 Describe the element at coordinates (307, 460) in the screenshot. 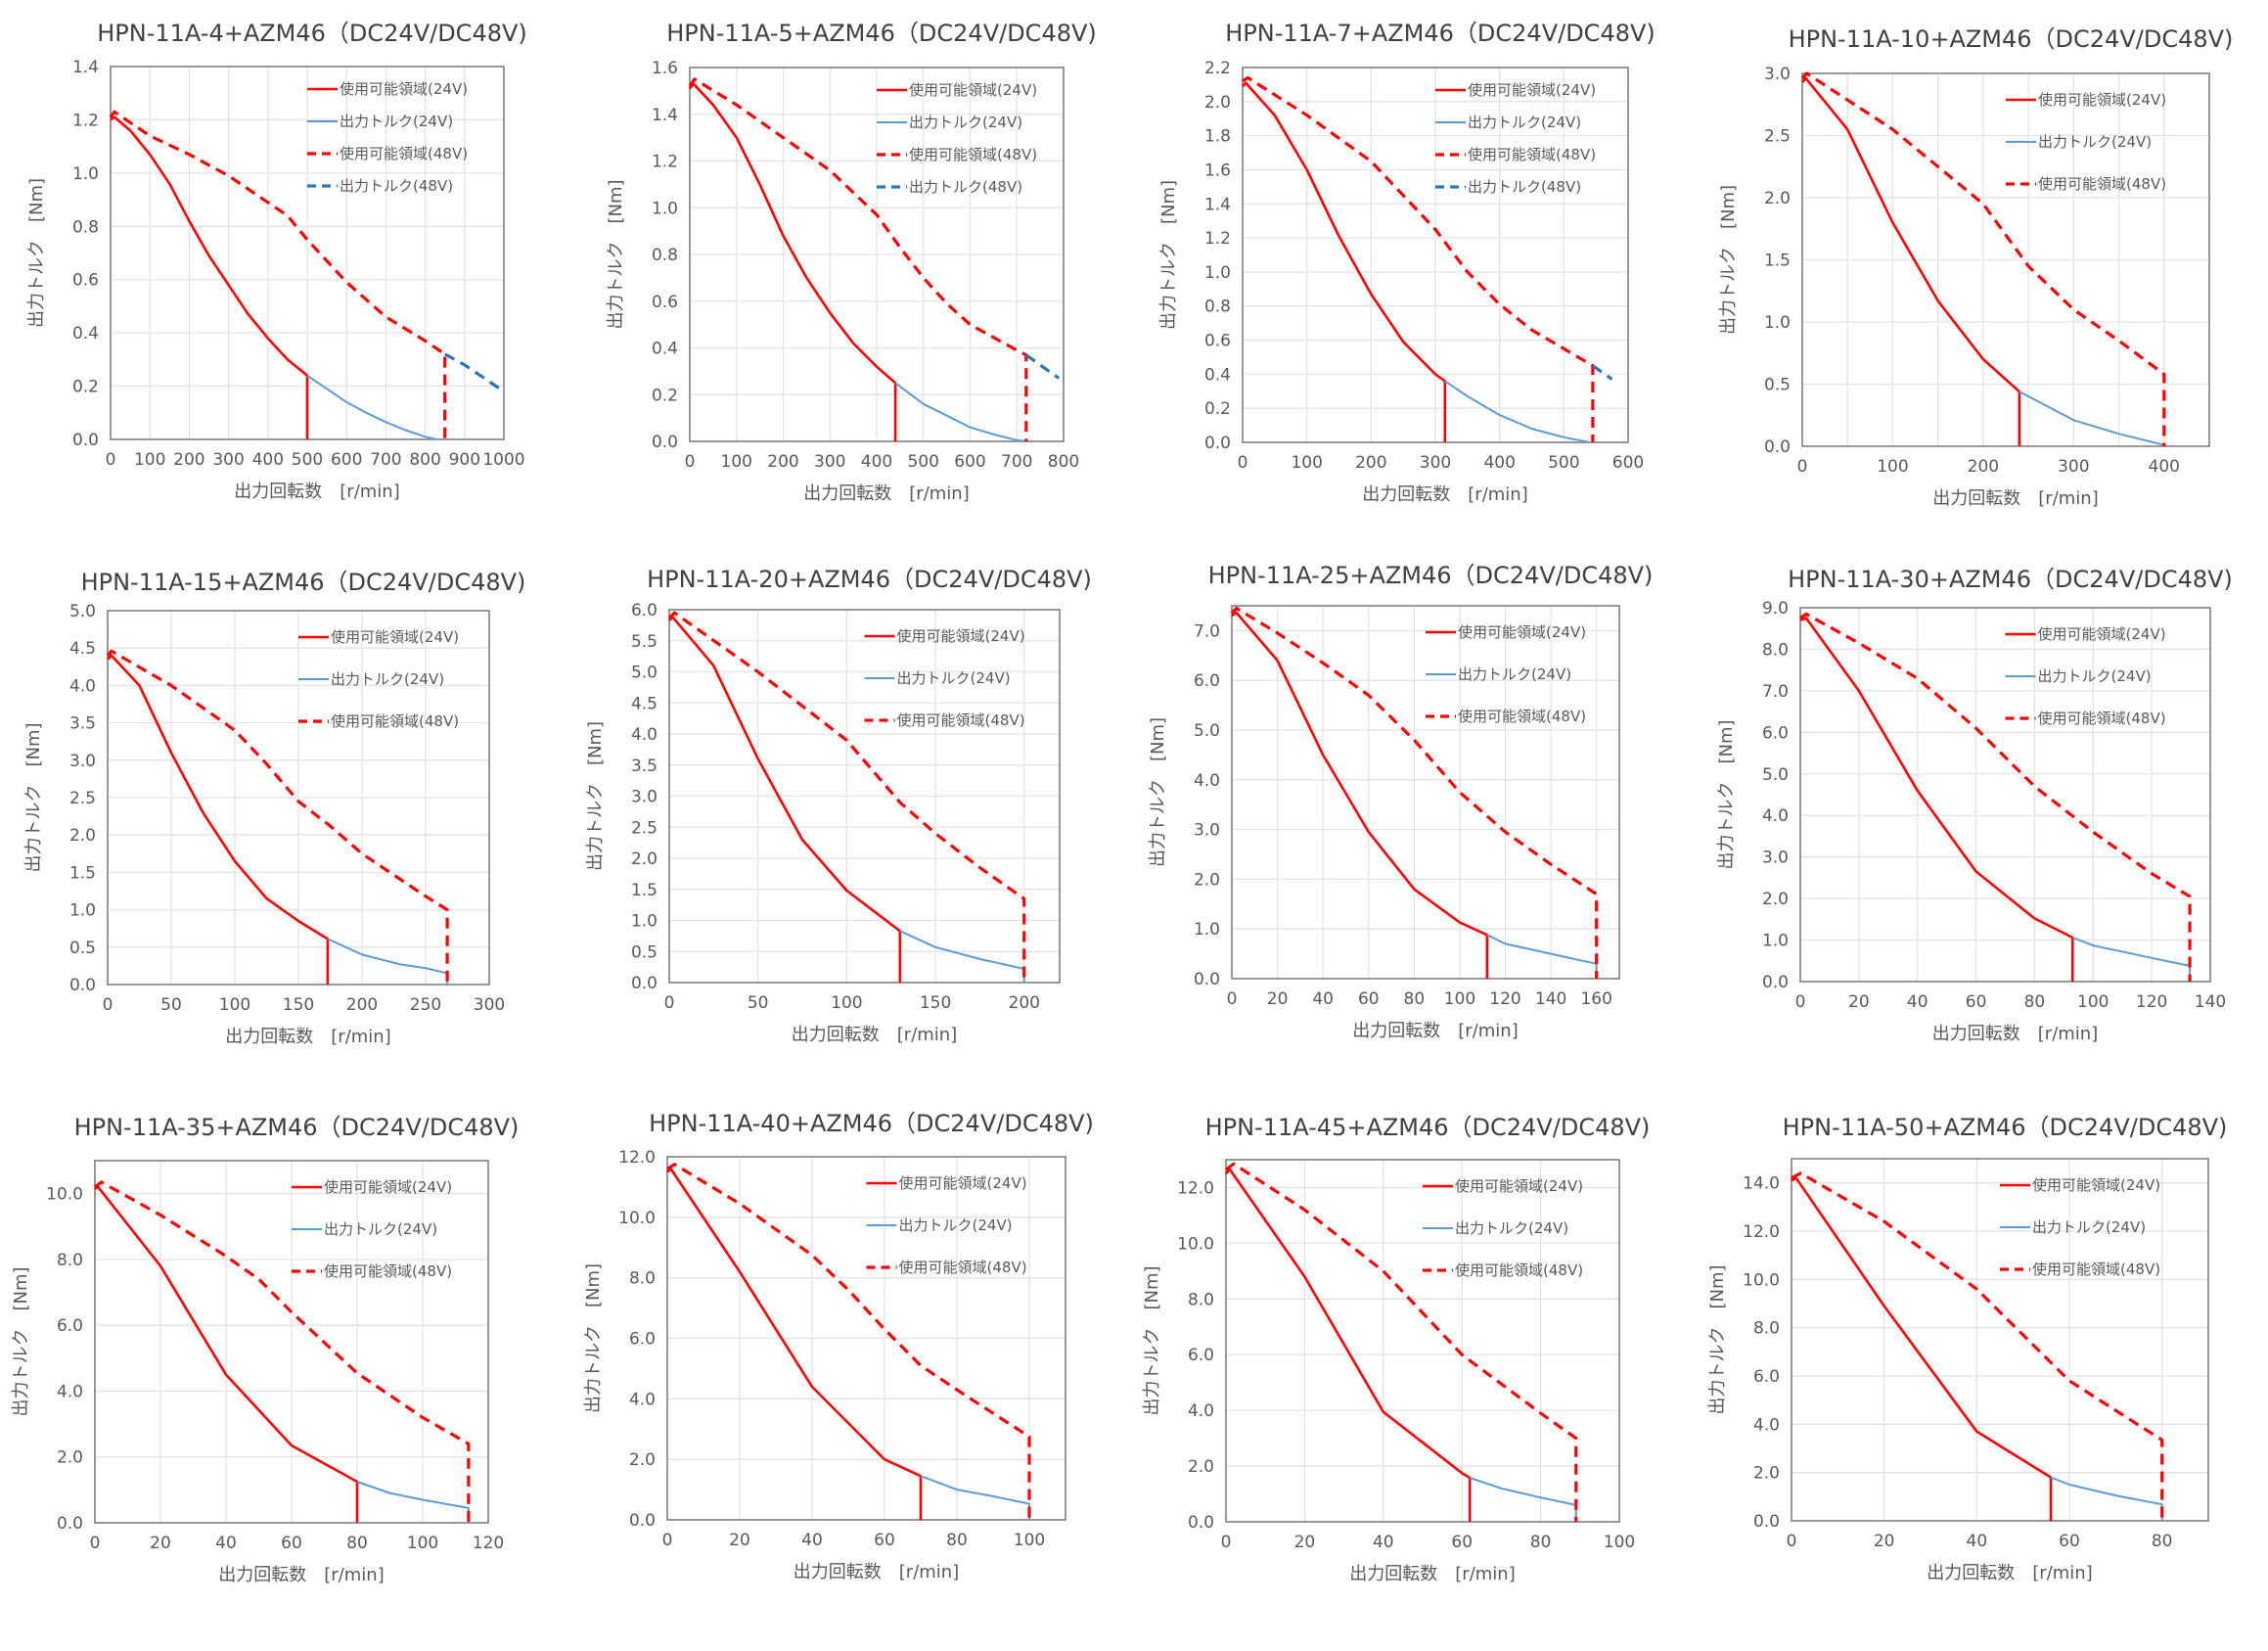

I see `x-tick-label: 500` at that location.